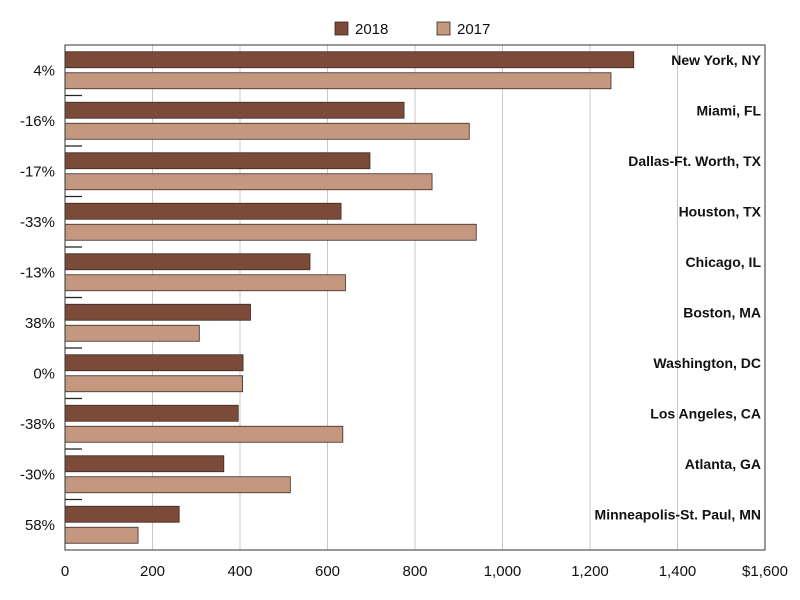  Describe the element at coordinates (705, 413) in the screenshot. I see `city-label: Los Angeles, CA` at that location.